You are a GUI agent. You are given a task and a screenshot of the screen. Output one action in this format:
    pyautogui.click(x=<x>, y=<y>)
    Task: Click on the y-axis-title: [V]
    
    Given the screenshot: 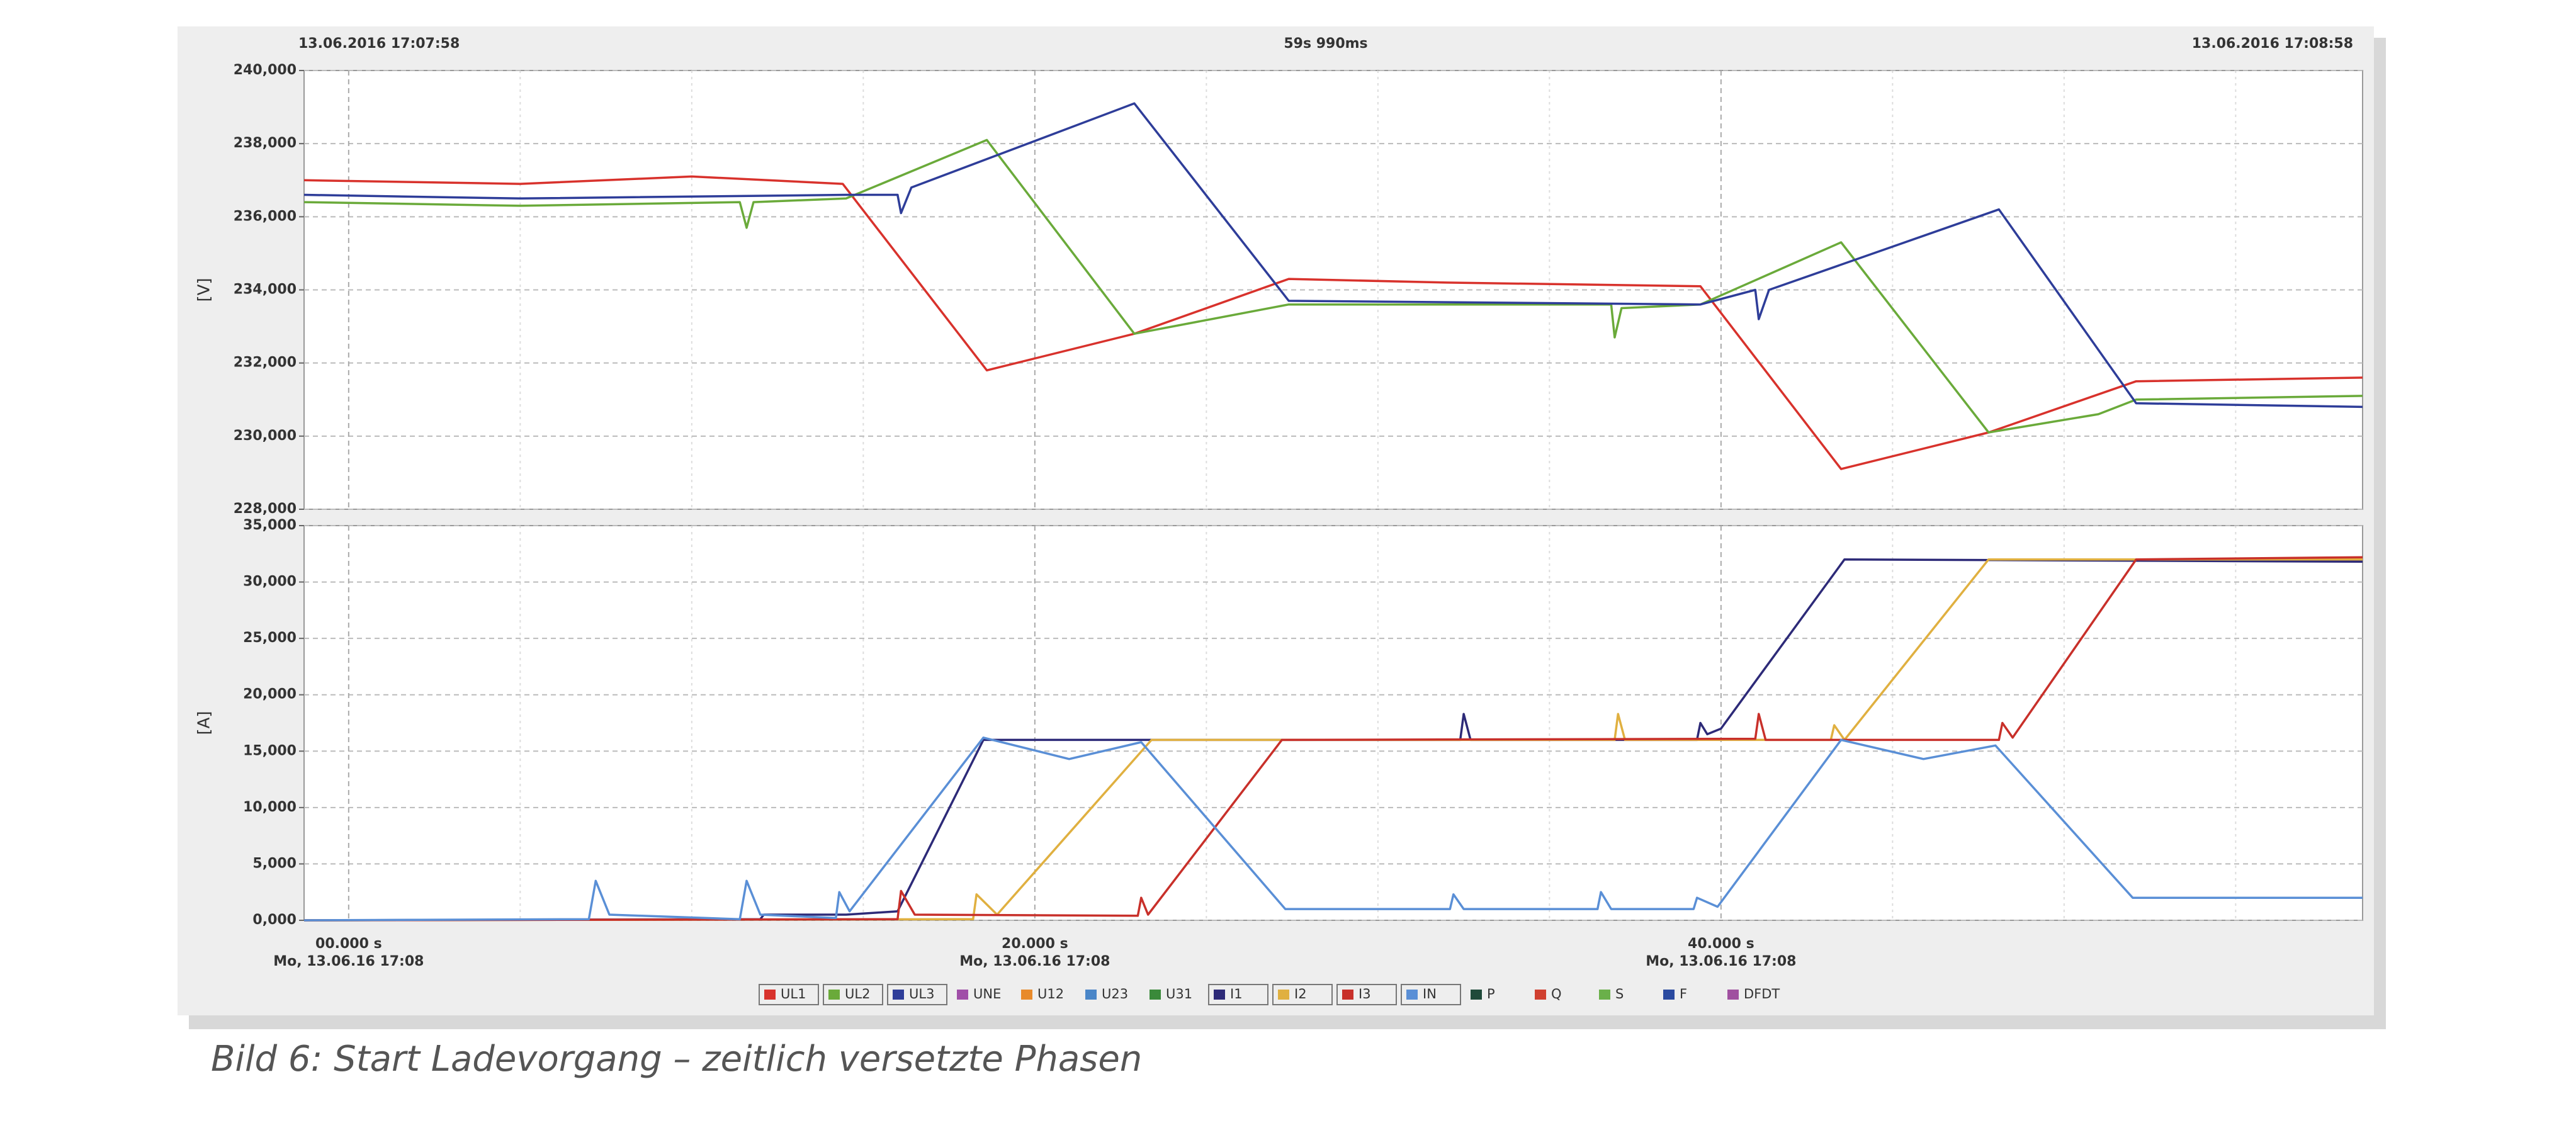 What is the action you would take?
    pyautogui.click(x=204, y=290)
    